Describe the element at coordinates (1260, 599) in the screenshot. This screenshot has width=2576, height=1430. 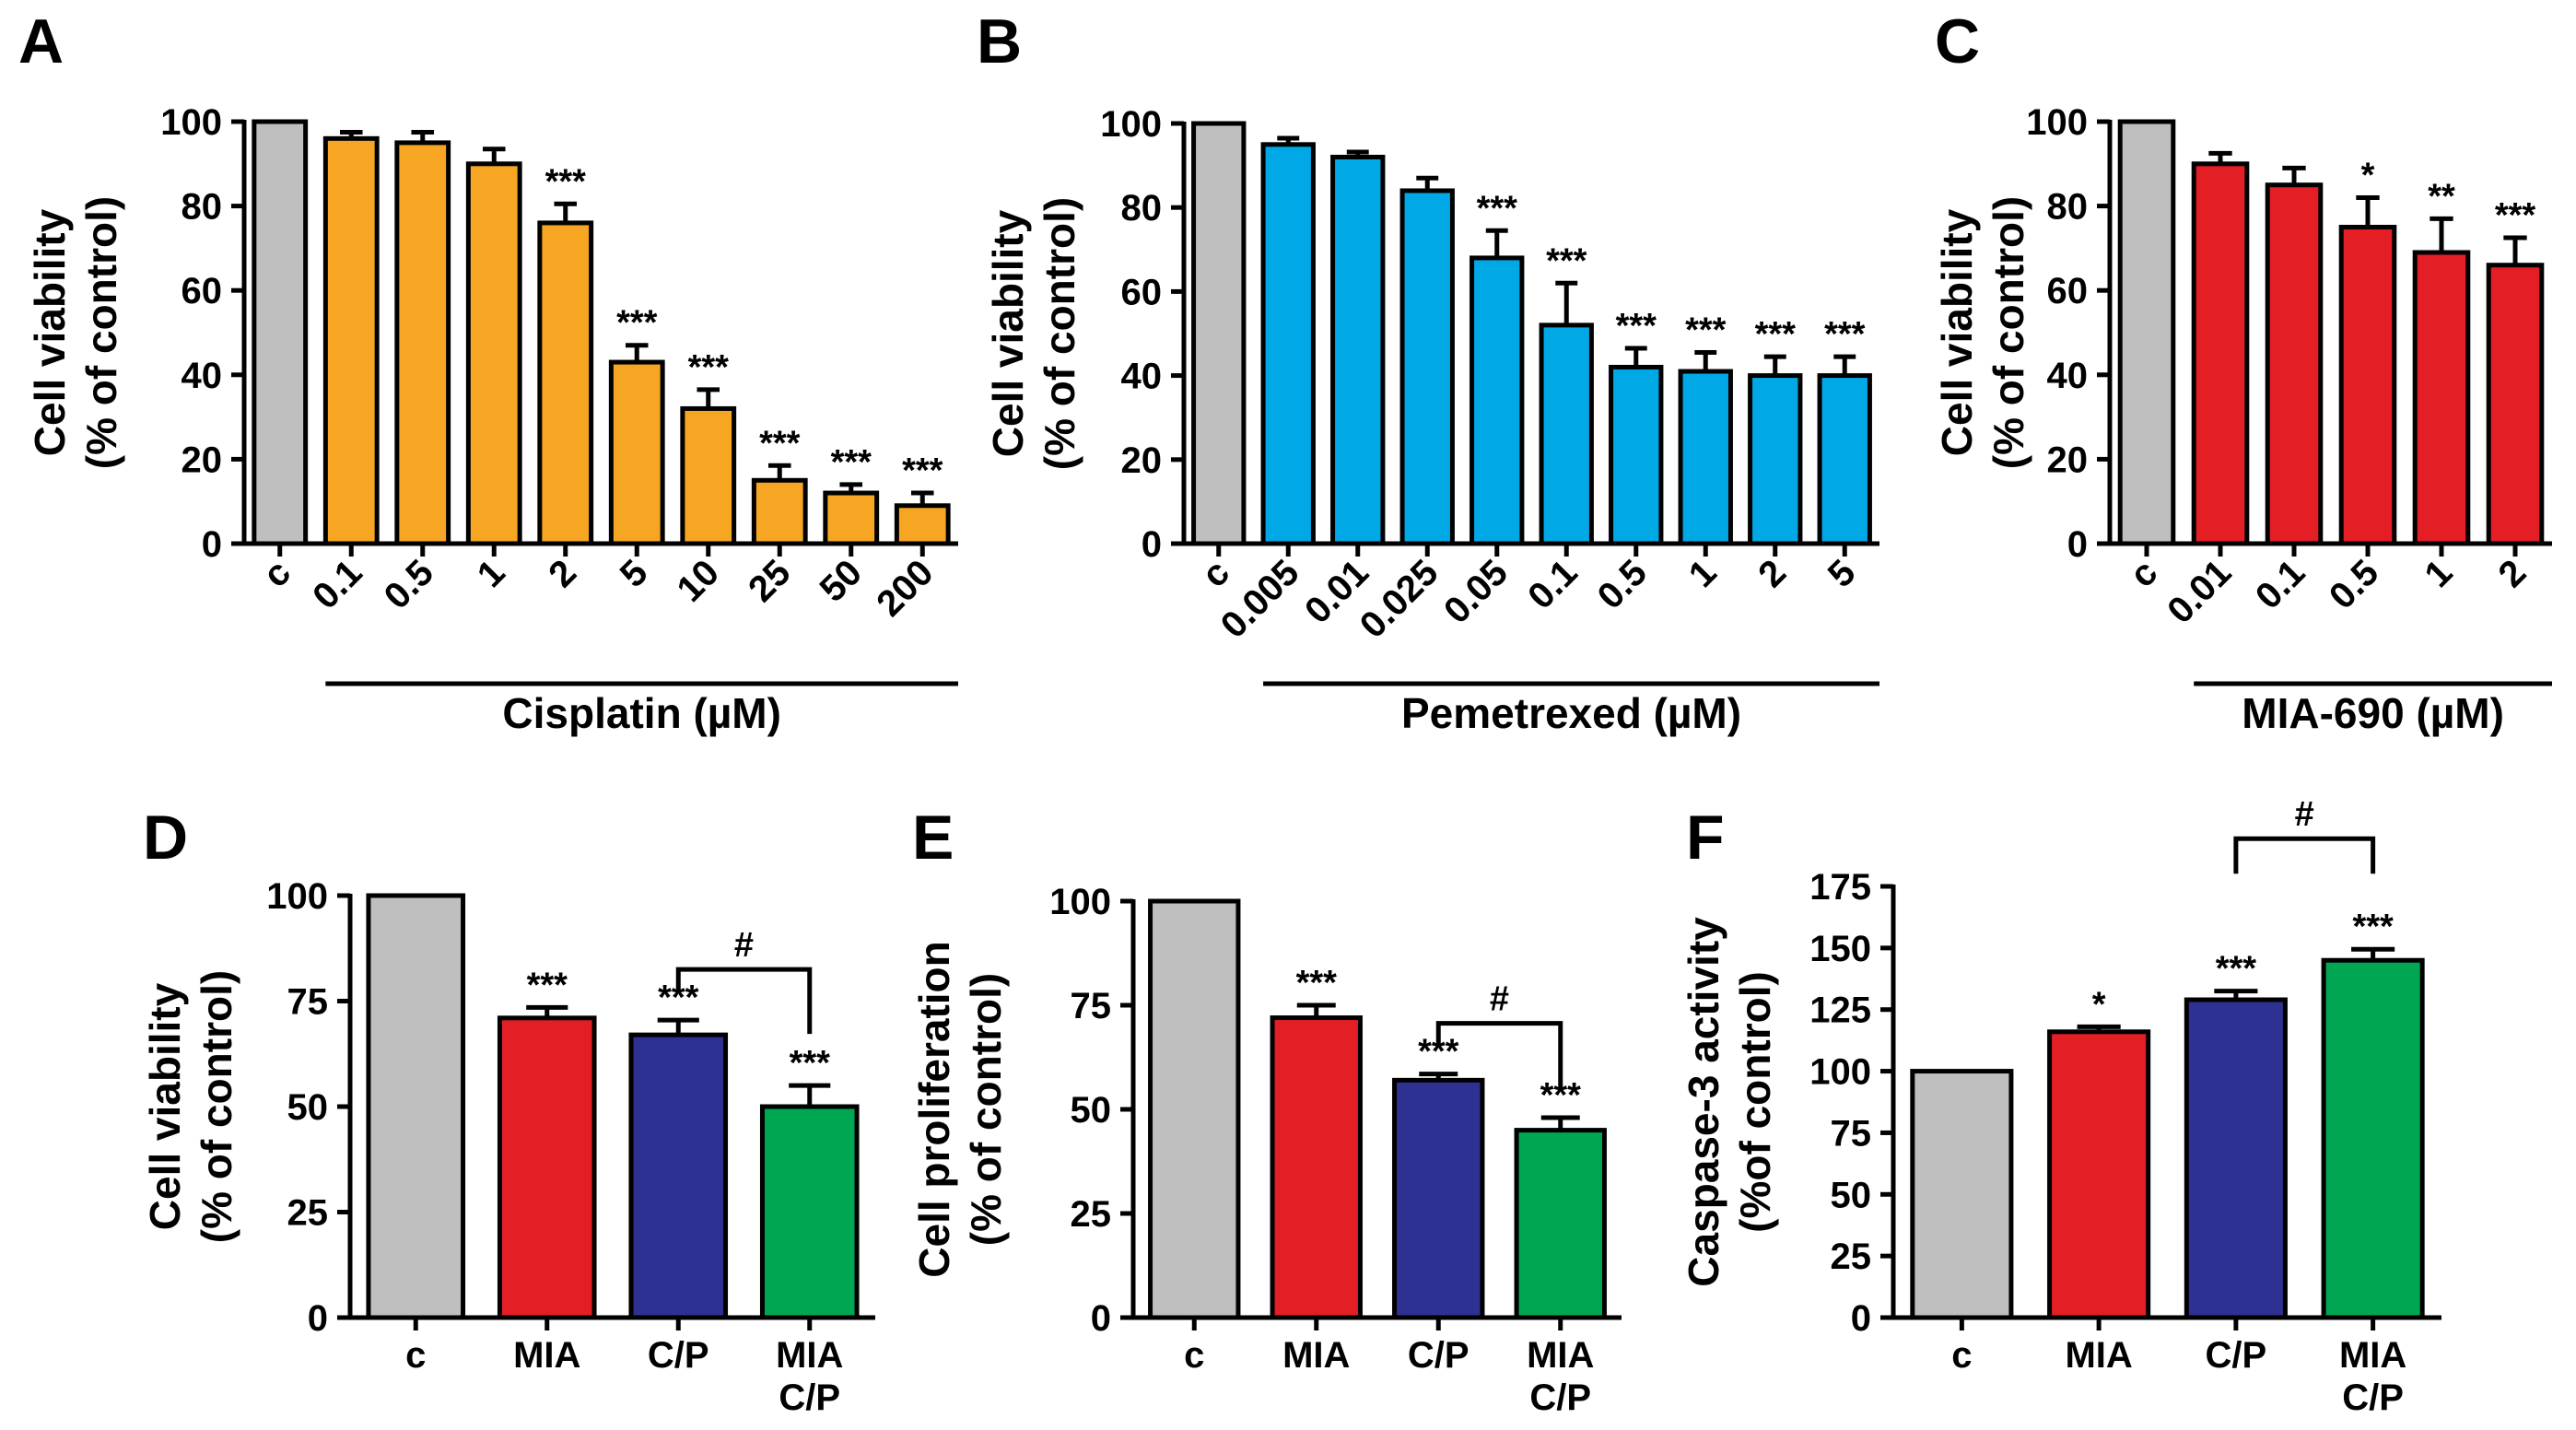
I see `x-tick-label: 0.005` at that location.